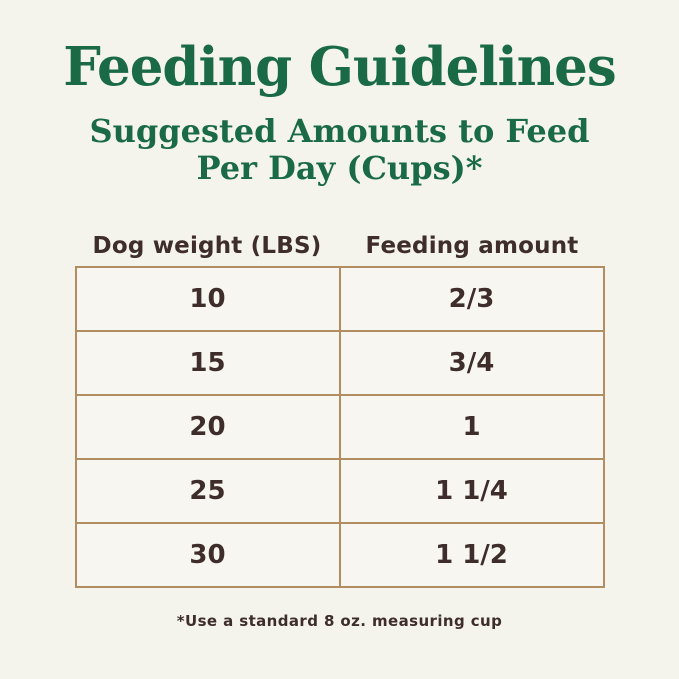  I want to click on page-subtitle-line-2: Per Day (Cups)*, so click(339, 167).